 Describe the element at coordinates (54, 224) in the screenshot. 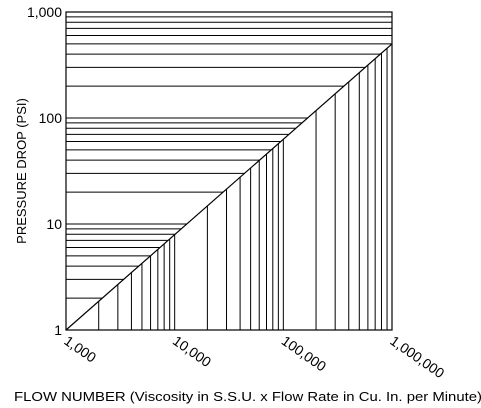

I see `y-tick-label: 10` at that location.